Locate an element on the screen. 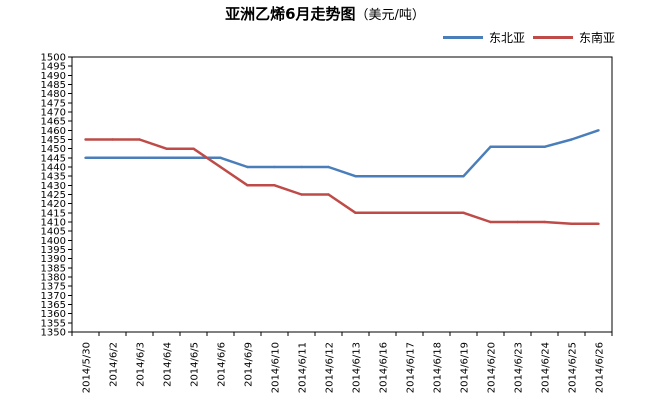  y-tick-label: 1460 is located at coordinates (53, 131).